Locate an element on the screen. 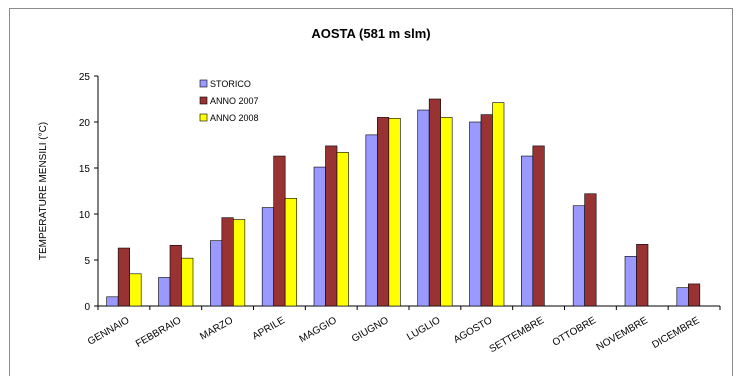 The height and width of the screenshot is (378, 742). x-tick-label: MAGGIO is located at coordinates (318, 330).